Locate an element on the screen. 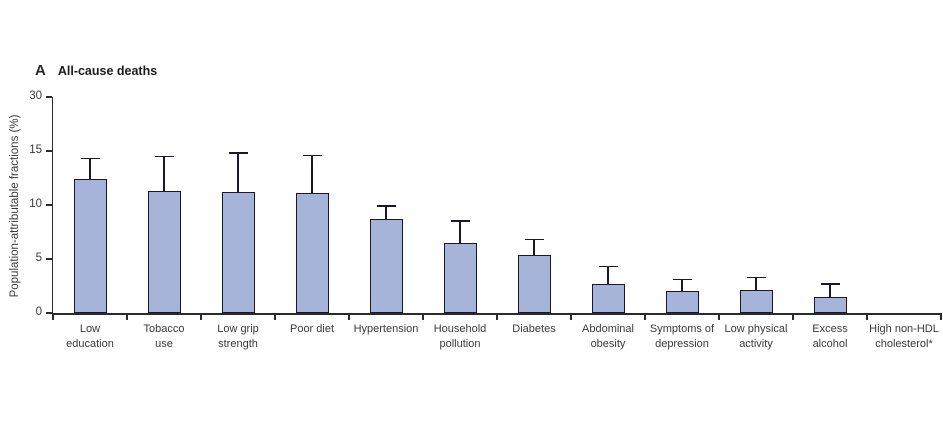 This screenshot has width=943, height=448. category-label-line: Abdominal is located at coordinates (608, 329).